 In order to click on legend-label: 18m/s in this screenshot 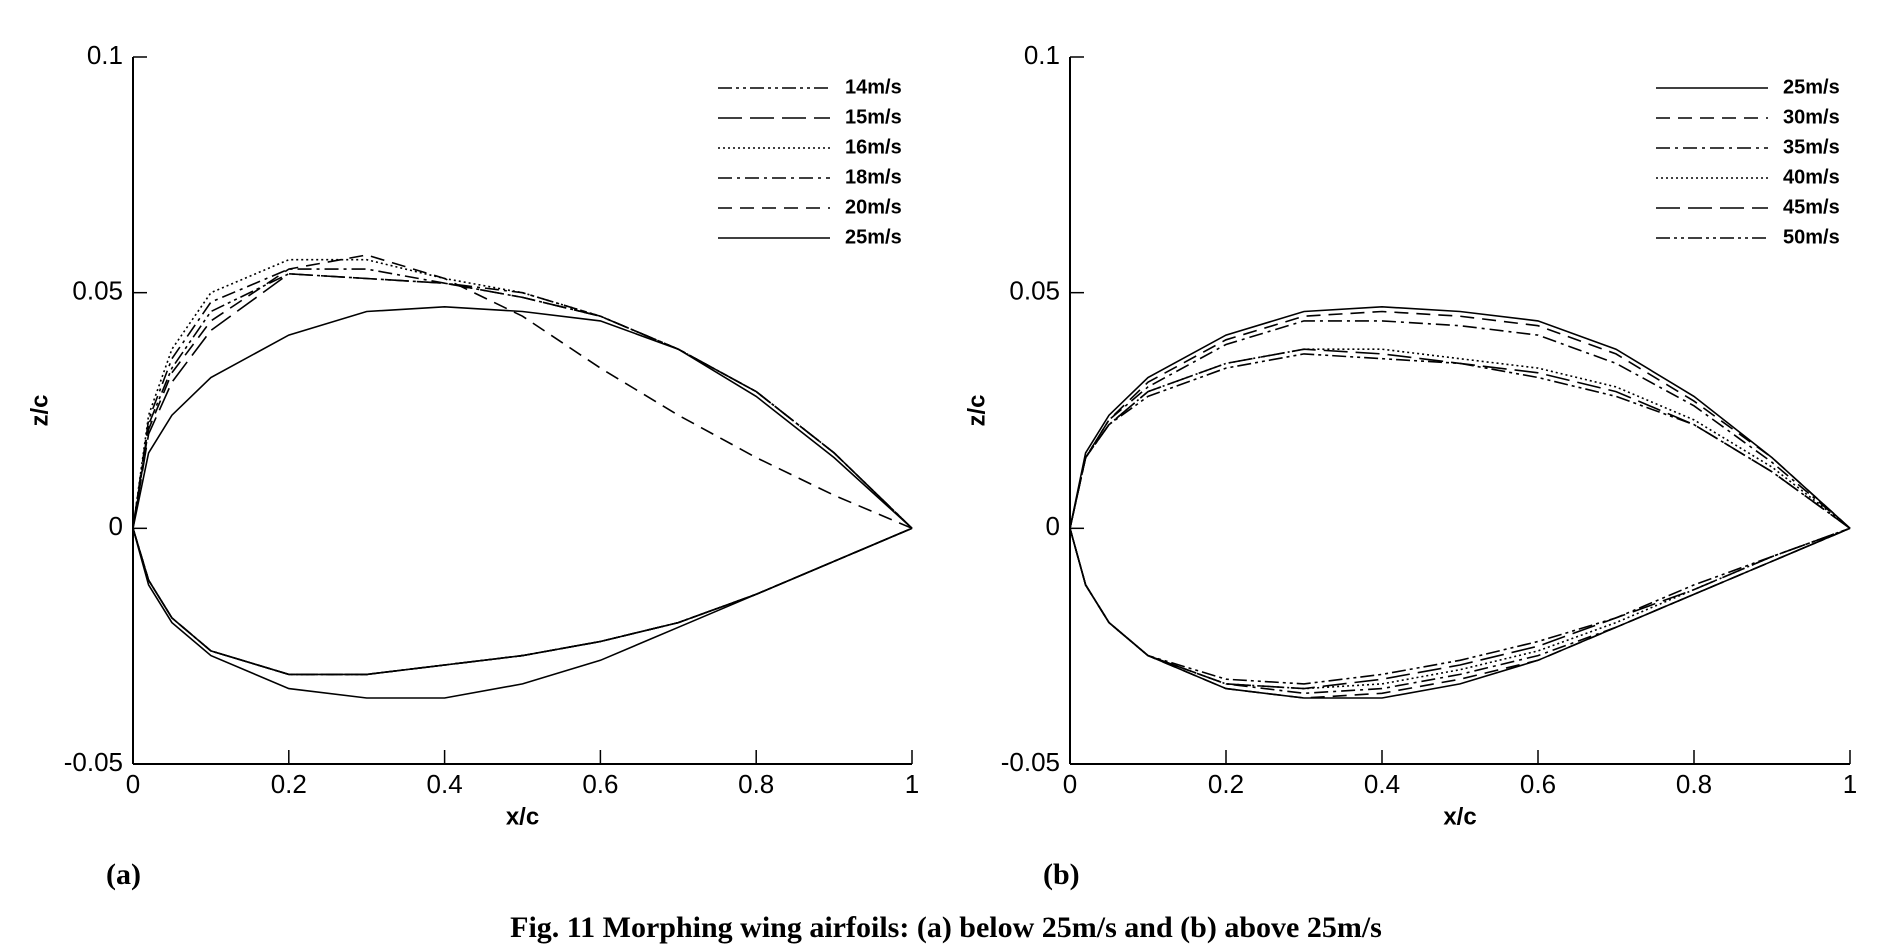, I will do `click(873, 177)`.